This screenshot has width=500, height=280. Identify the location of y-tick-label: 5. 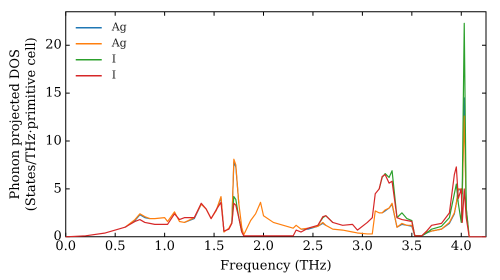
(57, 188).